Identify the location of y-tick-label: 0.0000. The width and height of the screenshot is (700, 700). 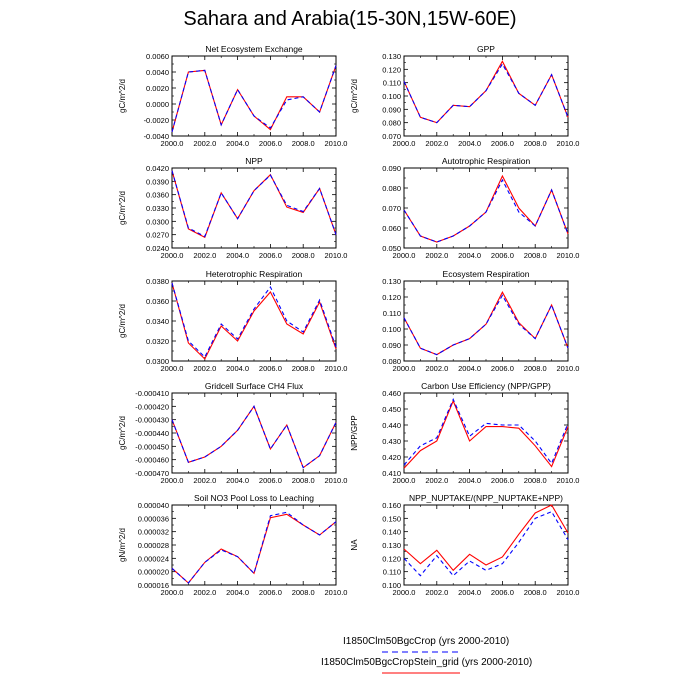
(157, 104).